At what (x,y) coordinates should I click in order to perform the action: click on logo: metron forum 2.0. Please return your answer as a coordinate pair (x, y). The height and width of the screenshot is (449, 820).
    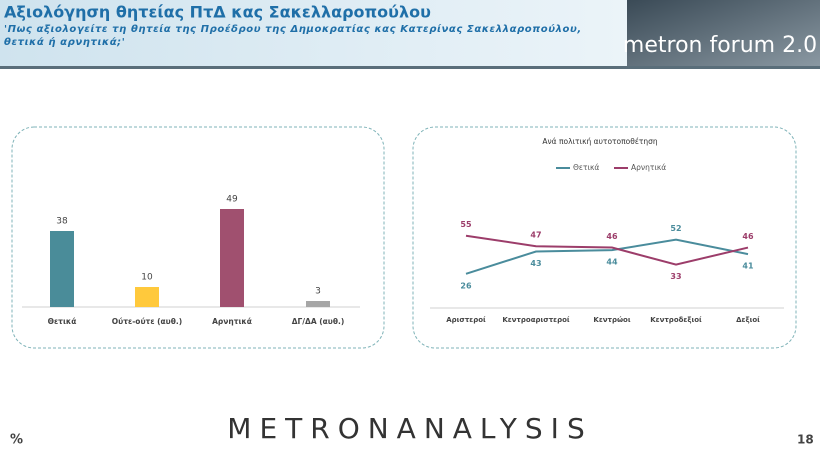
    Looking at the image, I should click on (720, 45).